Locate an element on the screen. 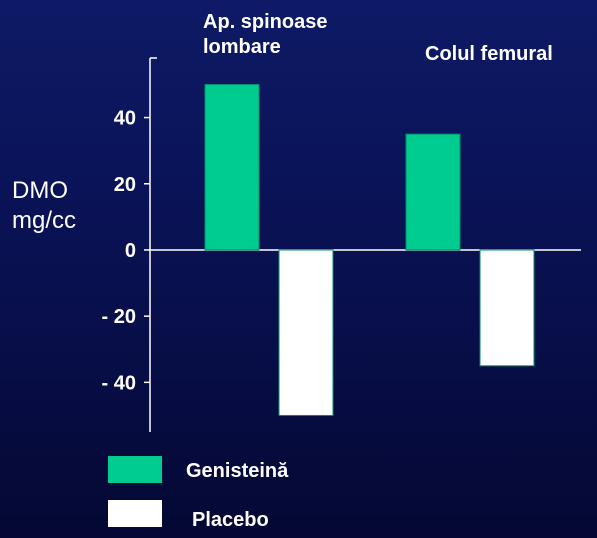 This screenshot has width=597, height=538. y-ticks: 40 20 0 - 20 - 40 is located at coordinates (129, 225).